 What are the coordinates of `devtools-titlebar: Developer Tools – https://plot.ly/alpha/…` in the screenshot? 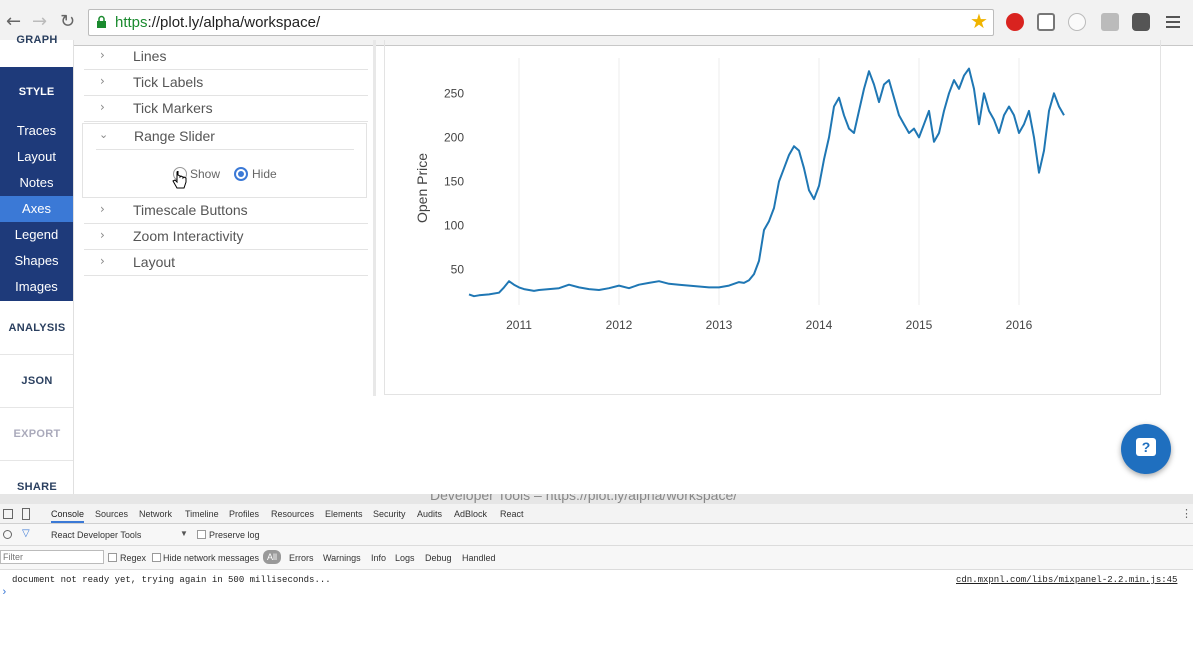 It's located at (596, 499).